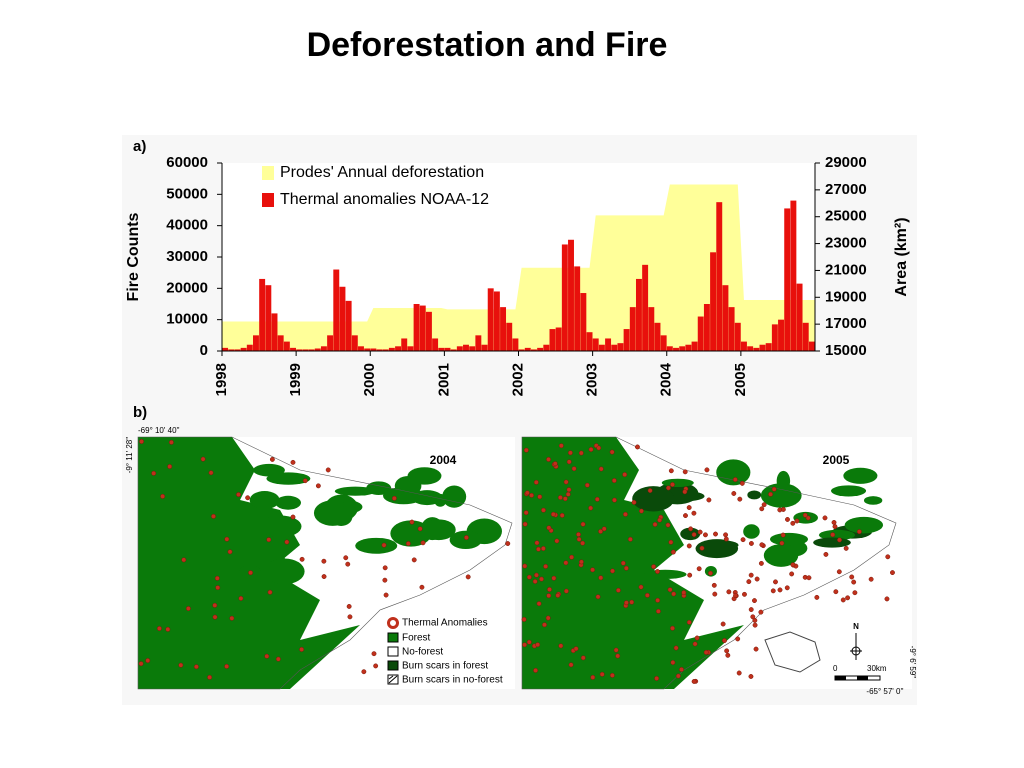 The width and height of the screenshot is (1024, 768). Describe the element at coordinates (133, 256) in the screenshot. I see `y-axis-title: Fire Counts` at that location.